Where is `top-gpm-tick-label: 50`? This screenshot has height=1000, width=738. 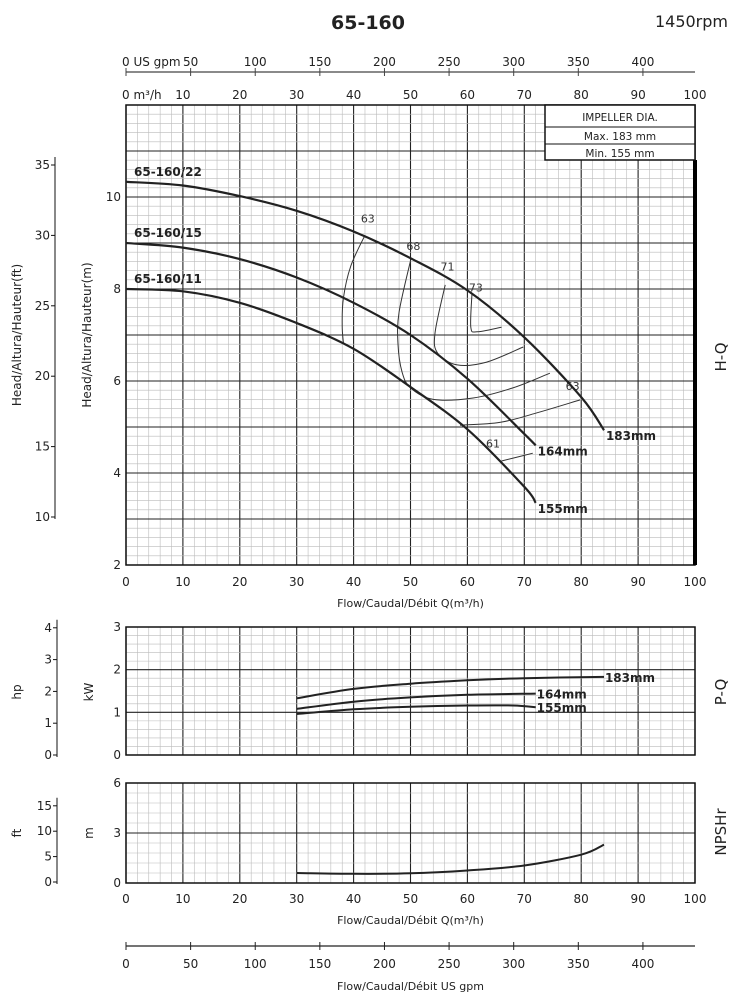
top-gpm-tick-label: 50 is located at coordinates (190, 62).